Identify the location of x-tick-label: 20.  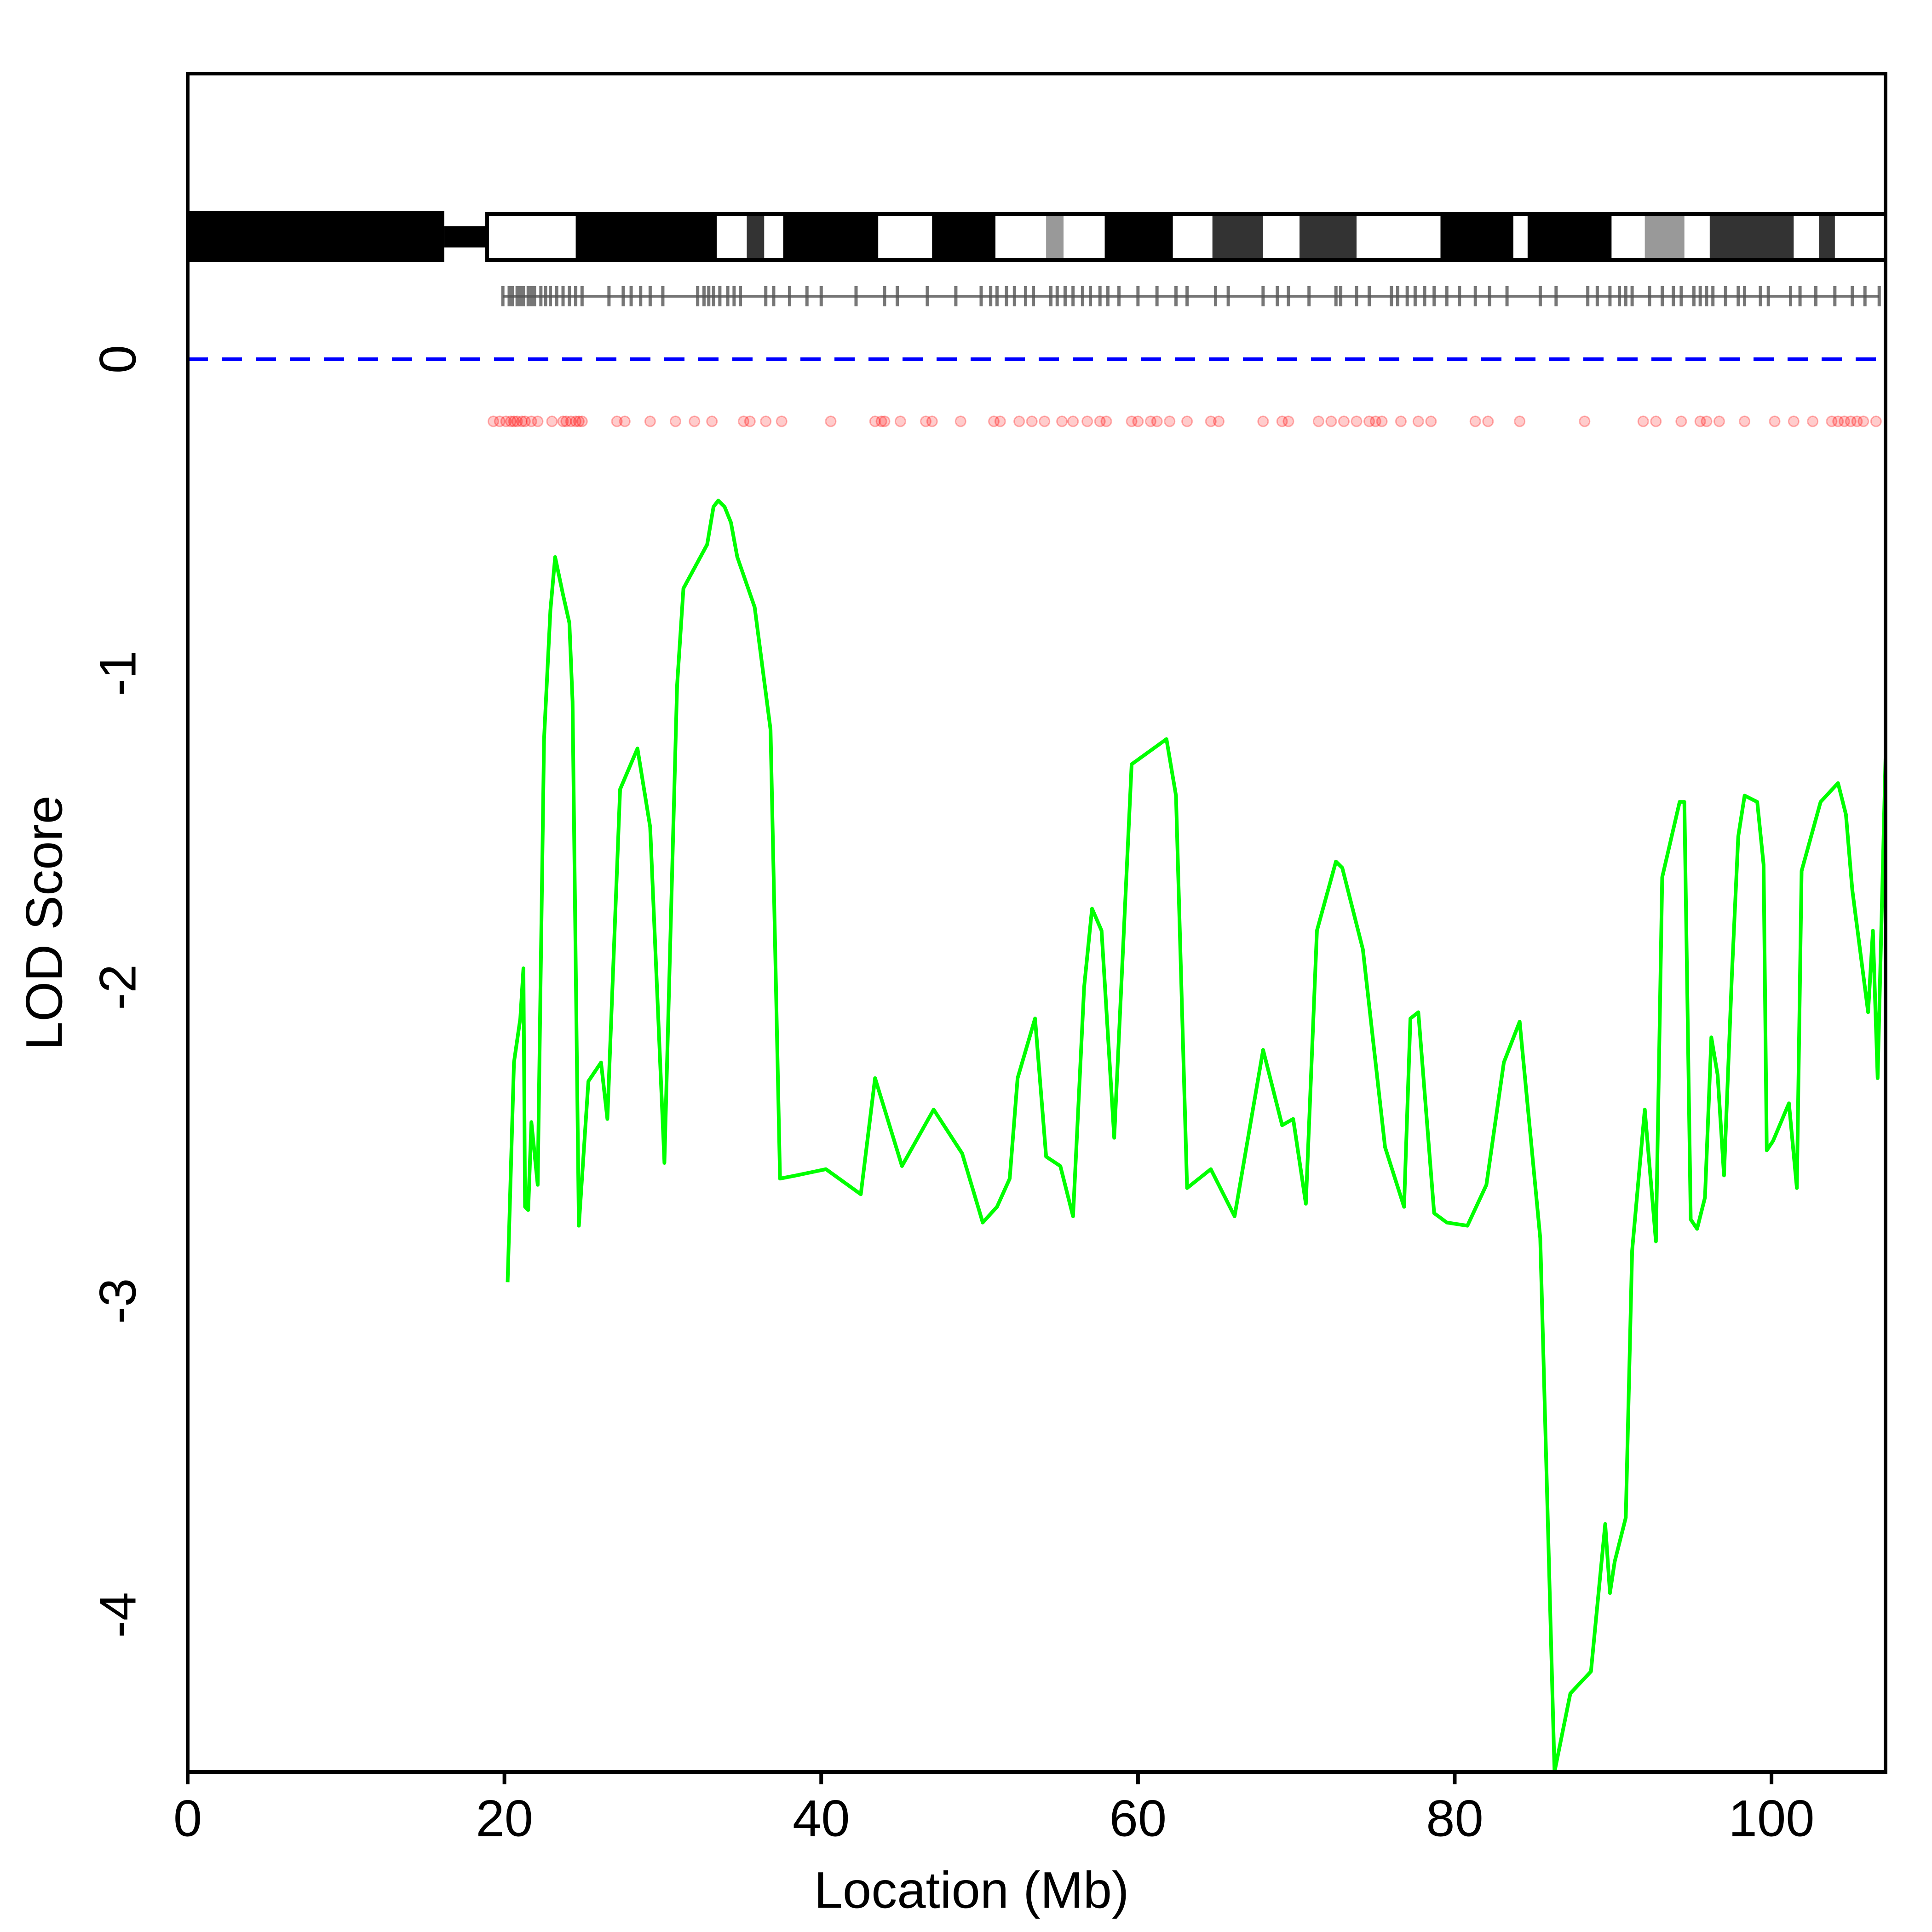
(504, 1818).